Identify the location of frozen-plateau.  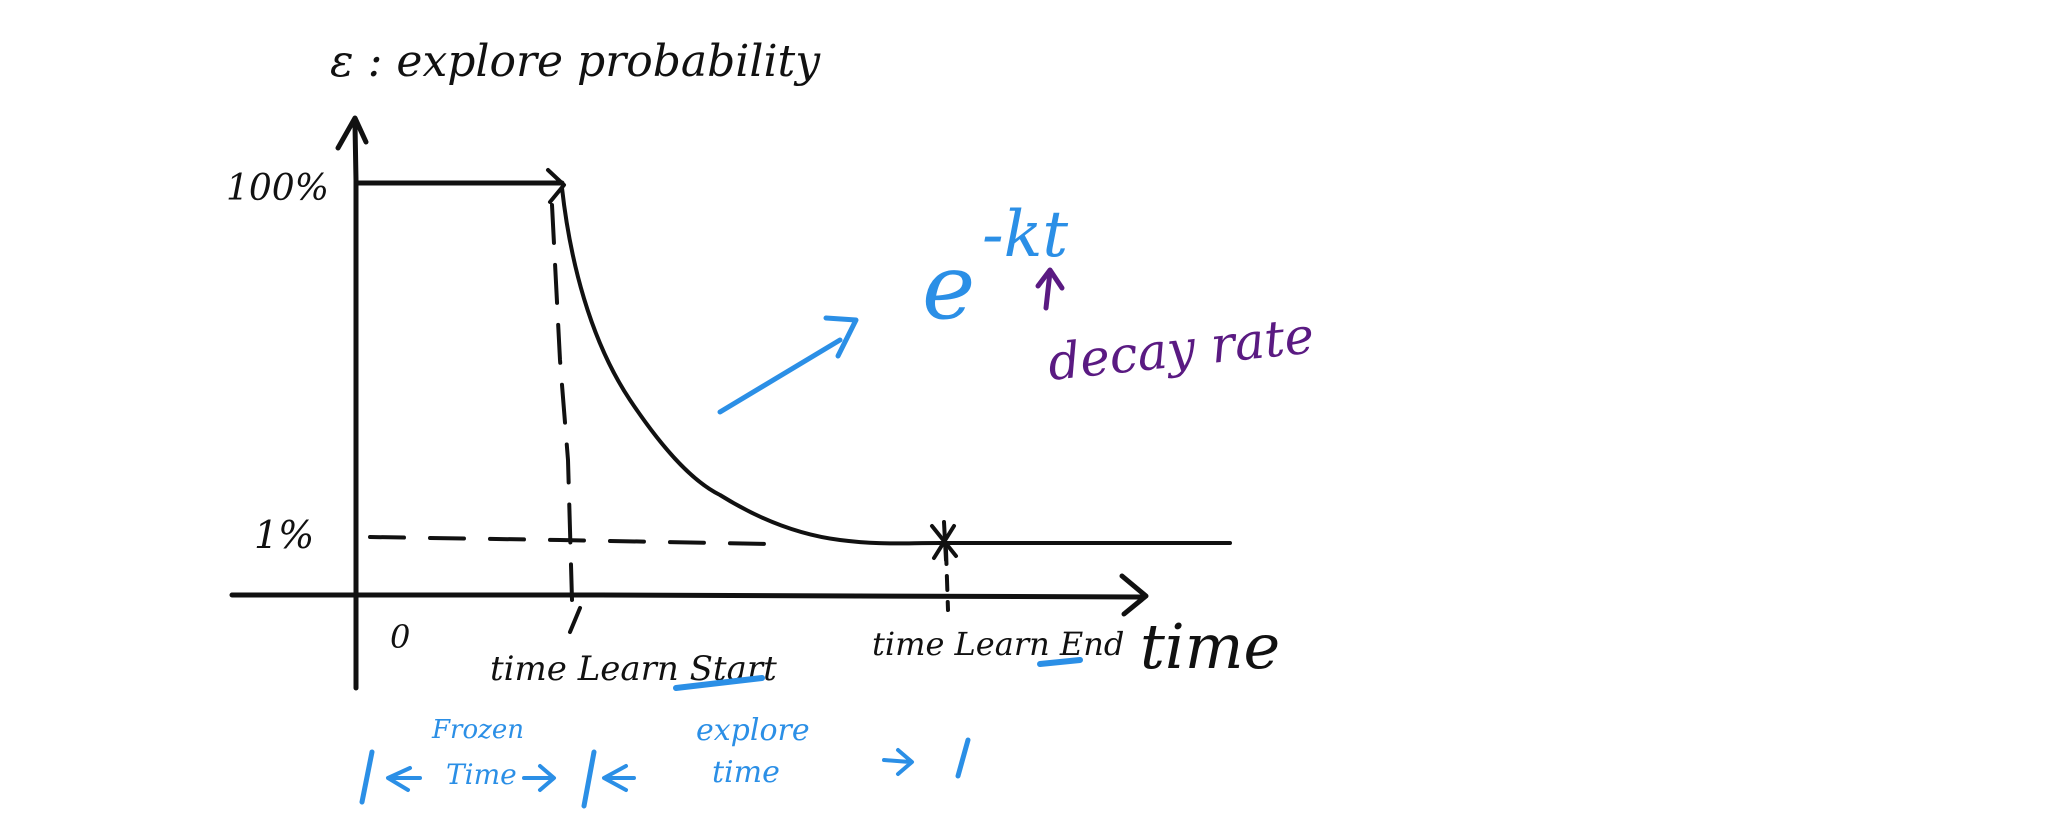
(460, 186).